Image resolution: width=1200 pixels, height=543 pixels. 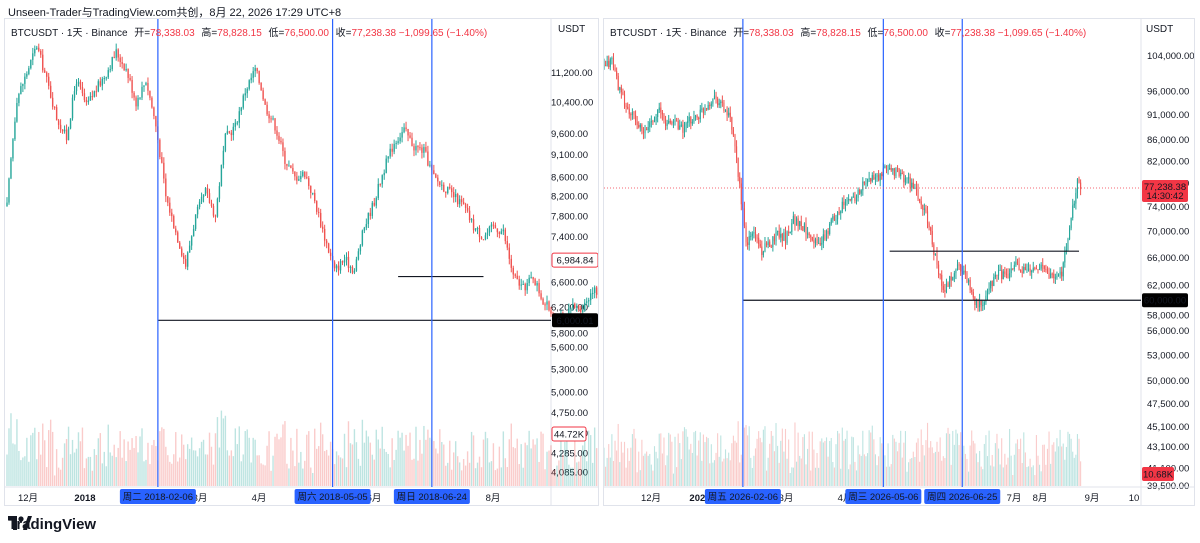 What do you see at coordinates (742, 496) in the screenshot?
I see `marker-date-badge` at bounding box center [742, 496].